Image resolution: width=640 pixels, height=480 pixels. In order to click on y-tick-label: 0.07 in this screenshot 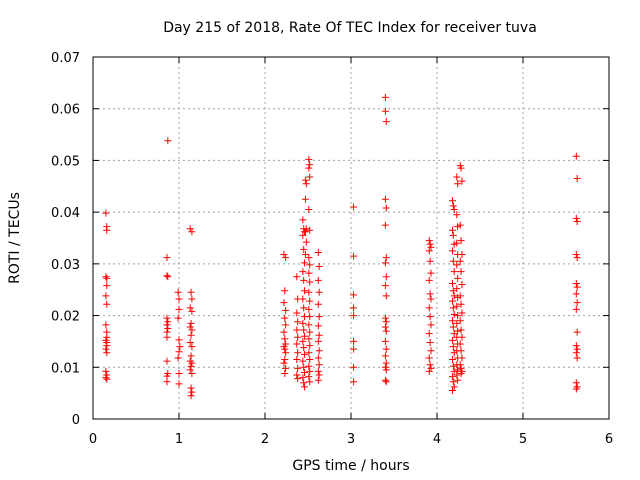, I will do `click(65, 58)`.